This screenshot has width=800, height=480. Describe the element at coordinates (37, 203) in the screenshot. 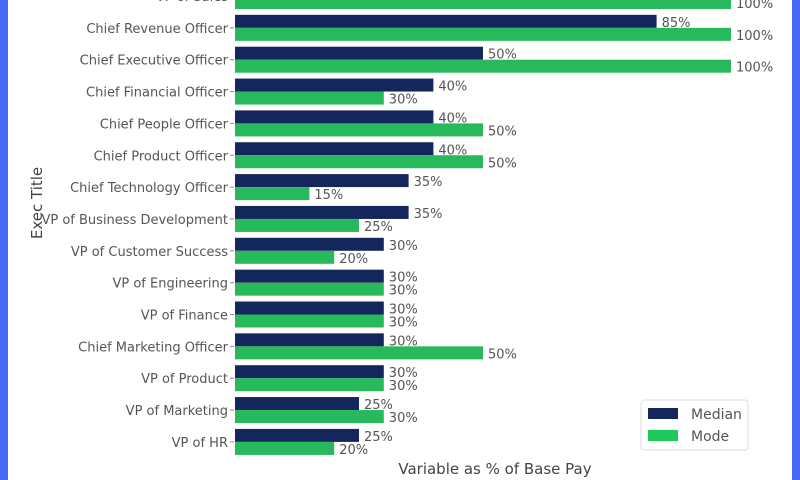

I see `y-axis-label: Exec Title` at that location.